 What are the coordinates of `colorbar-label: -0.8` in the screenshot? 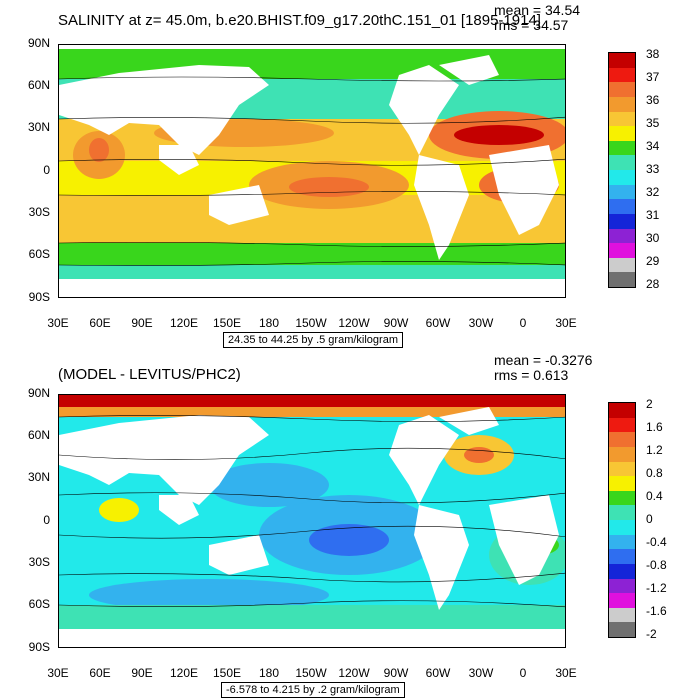 It's located at (656, 565).